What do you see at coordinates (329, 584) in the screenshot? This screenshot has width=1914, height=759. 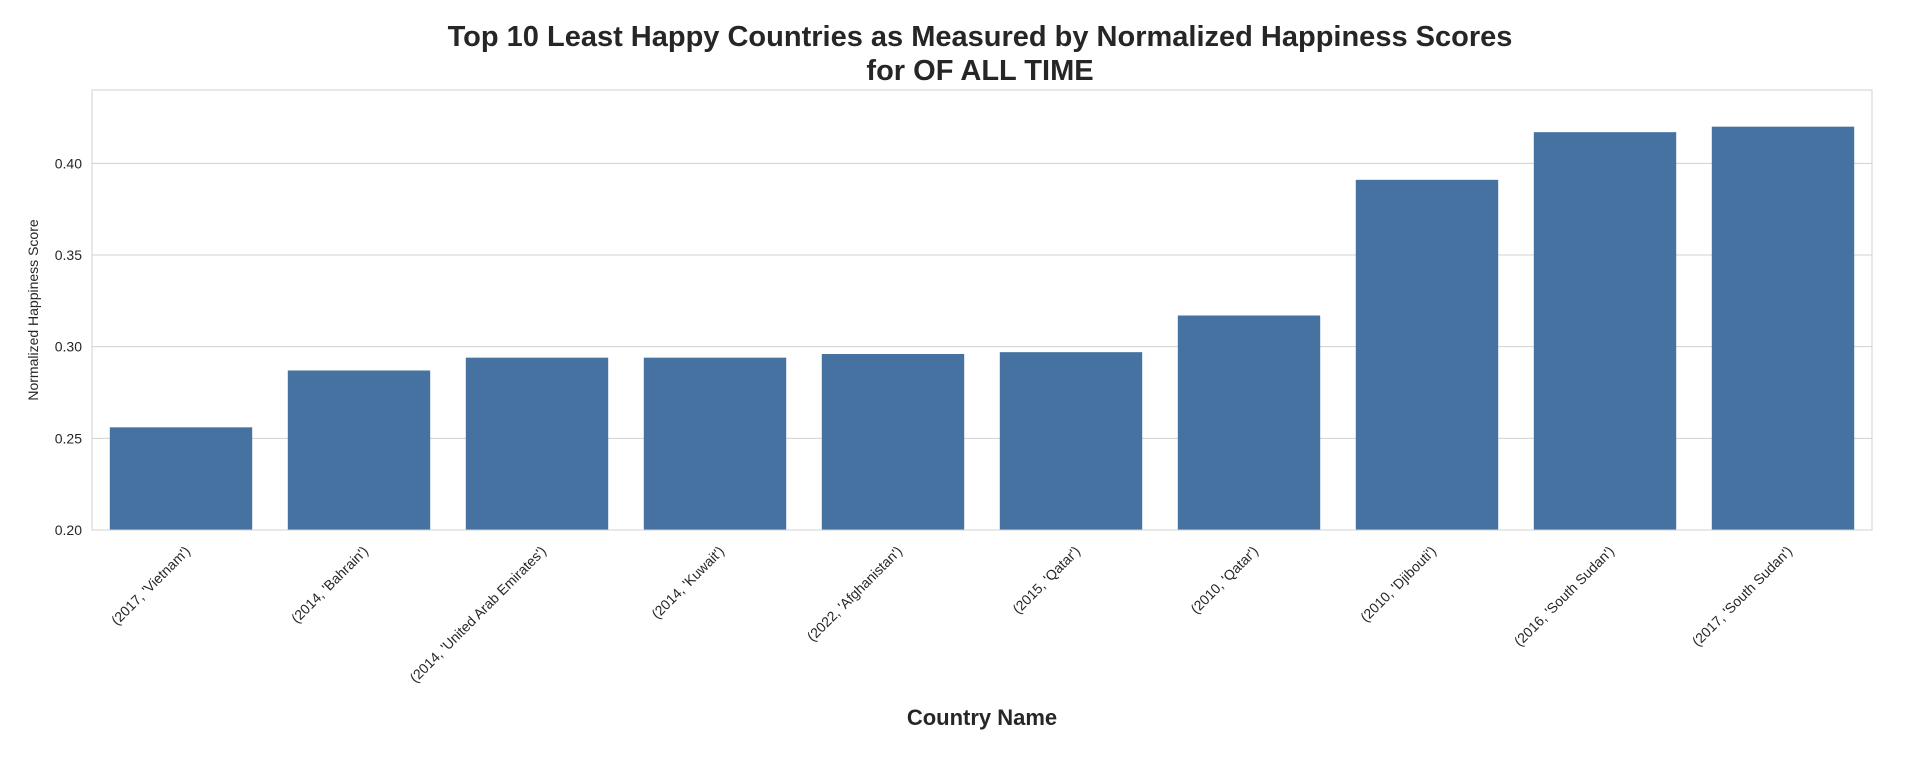 I see `x-tick-label: (2014, 'Bahrain')` at bounding box center [329, 584].